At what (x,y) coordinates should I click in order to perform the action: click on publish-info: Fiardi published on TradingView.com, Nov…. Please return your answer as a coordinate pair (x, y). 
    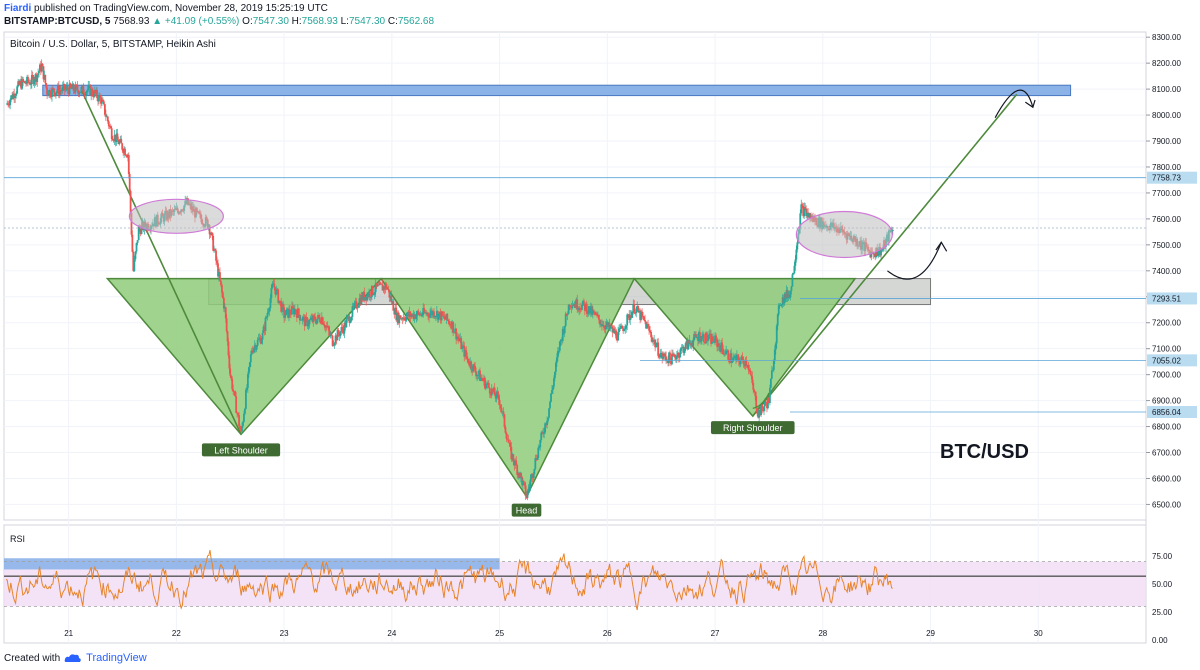
    Looking at the image, I should click on (166, 8).